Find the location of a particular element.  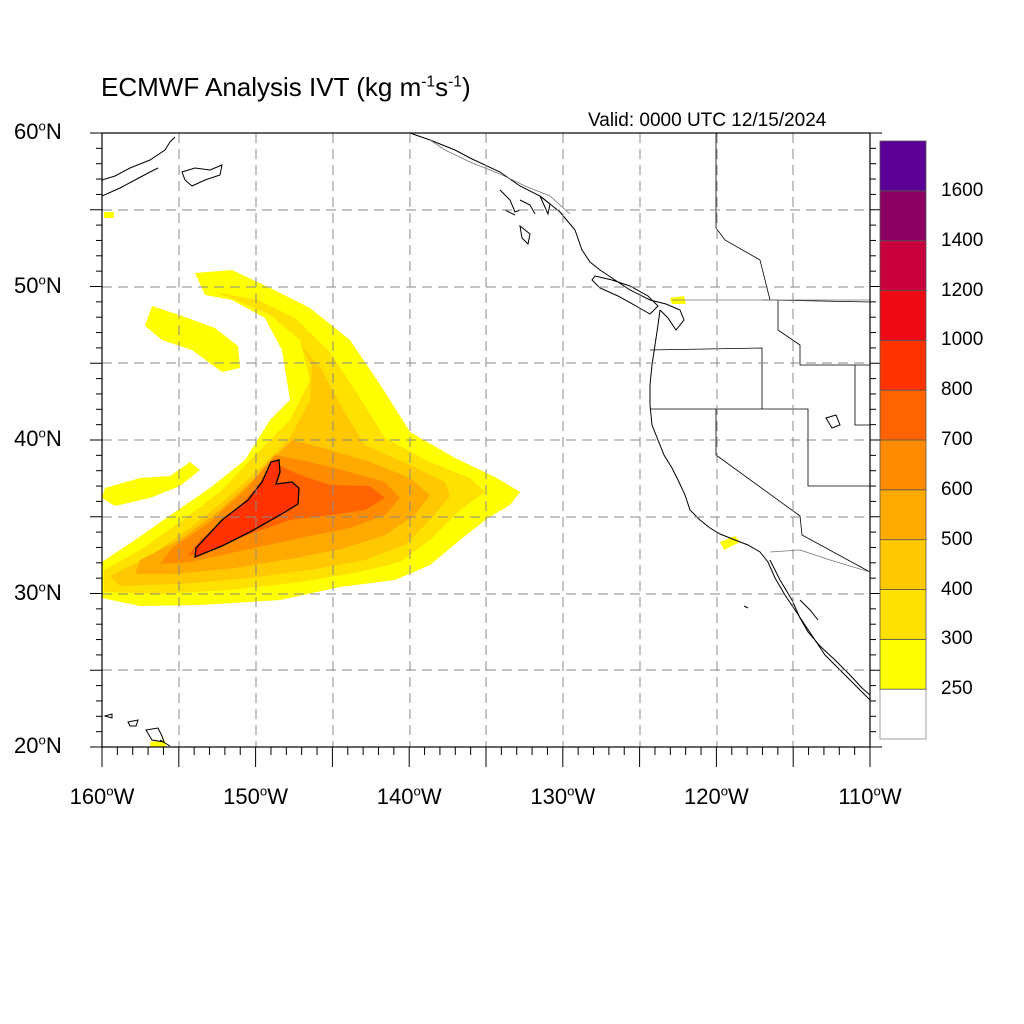

lon-label-value: 110 is located at coordinates (856, 796).